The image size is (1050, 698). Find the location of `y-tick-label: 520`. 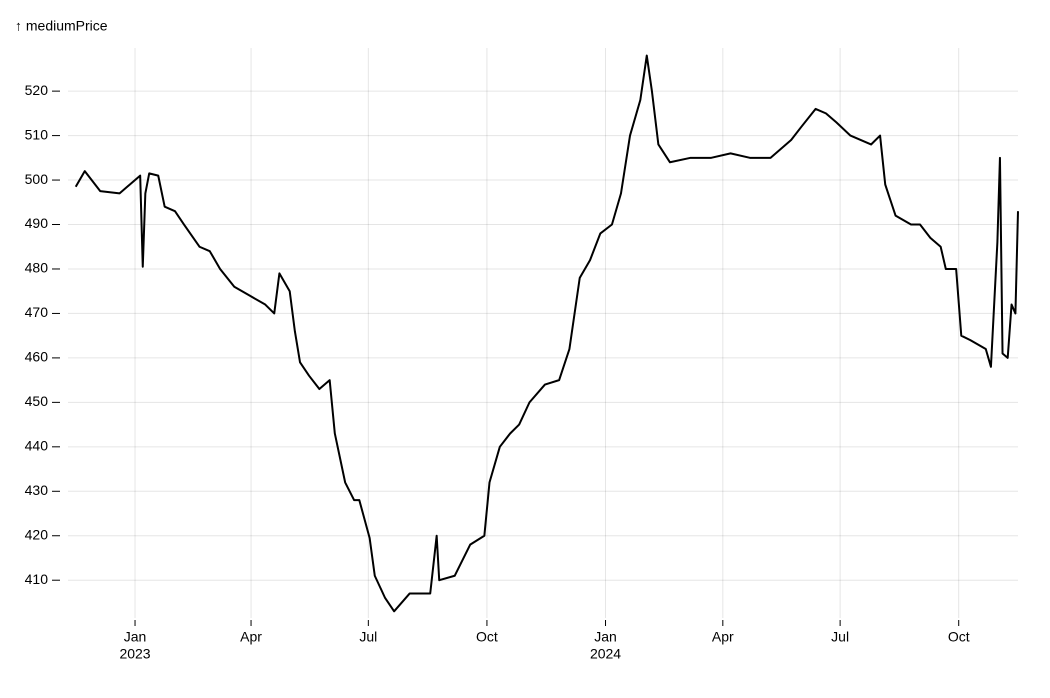

y-tick-label: 520 is located at coordinates (37, 90).